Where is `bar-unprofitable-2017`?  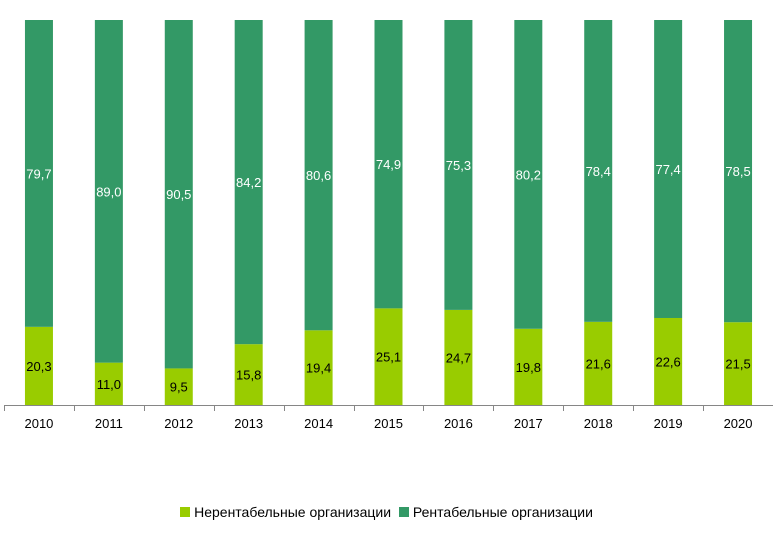
bar-unprofitable-2017 is located at coordinates (528, 366).